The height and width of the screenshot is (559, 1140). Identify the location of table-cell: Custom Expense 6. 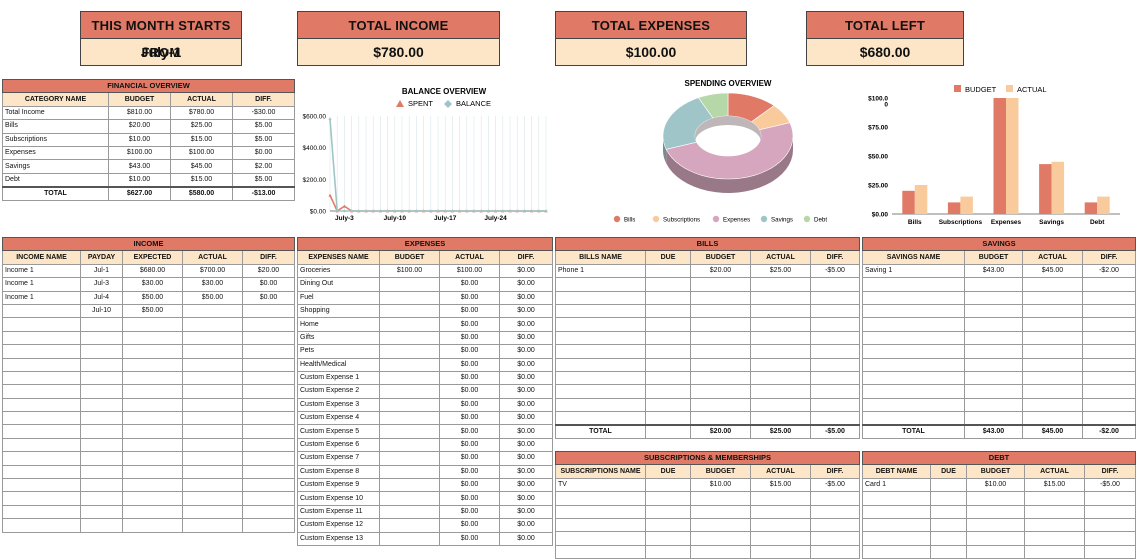
(338, 445).